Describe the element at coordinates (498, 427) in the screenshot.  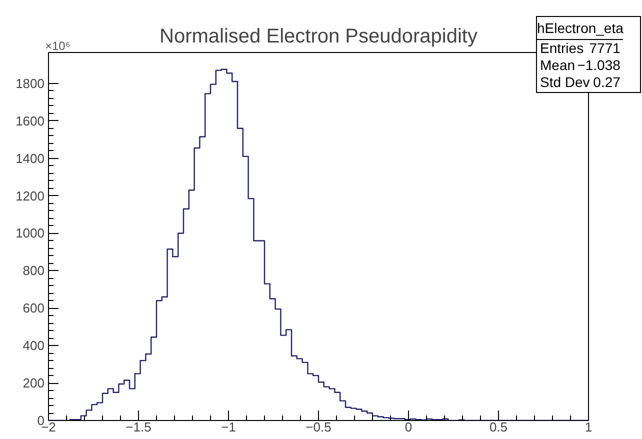
I see `x-tick-label: 0.5` at that location.